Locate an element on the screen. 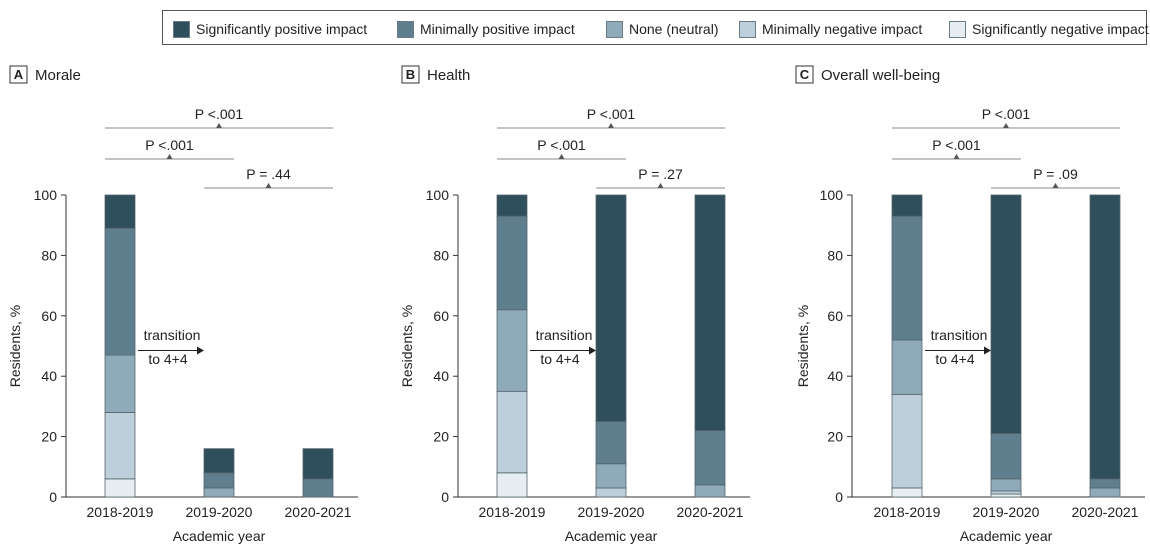  legend-label: Significantly positive impact is located at coordinates (282, 29).